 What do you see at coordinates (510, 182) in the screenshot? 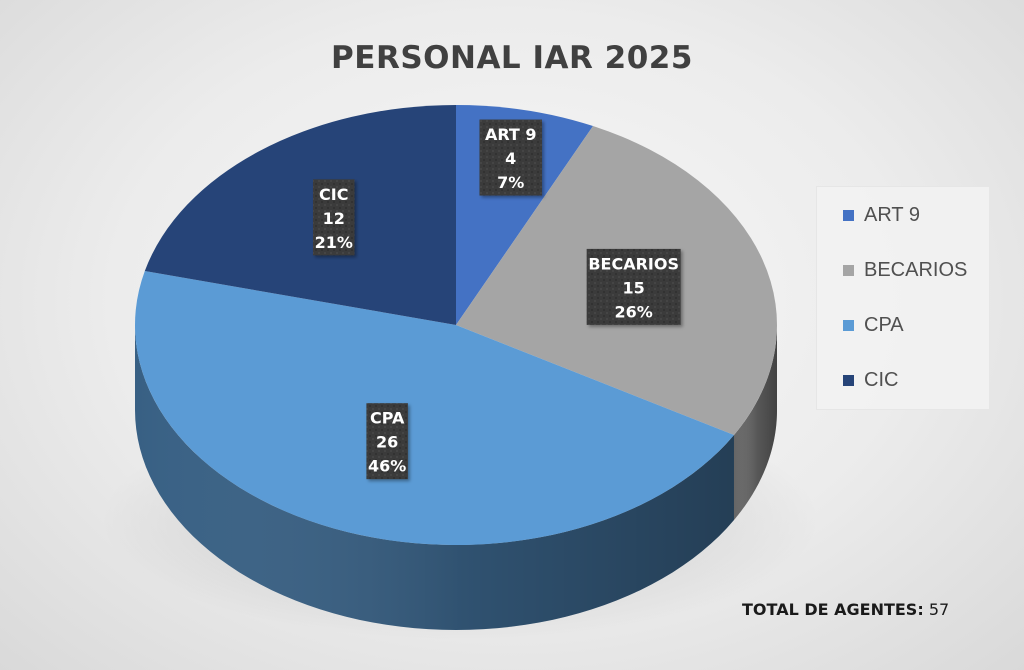
I see `data-label-percent-art9: 7%` at bounding box center [510, 182].